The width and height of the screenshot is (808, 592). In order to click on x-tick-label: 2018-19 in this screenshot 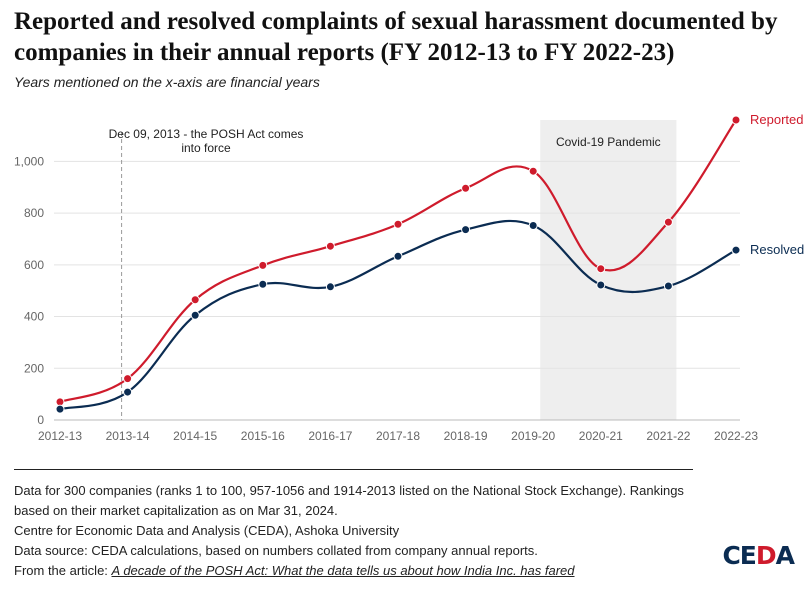, I will do `click(466, 436)`.